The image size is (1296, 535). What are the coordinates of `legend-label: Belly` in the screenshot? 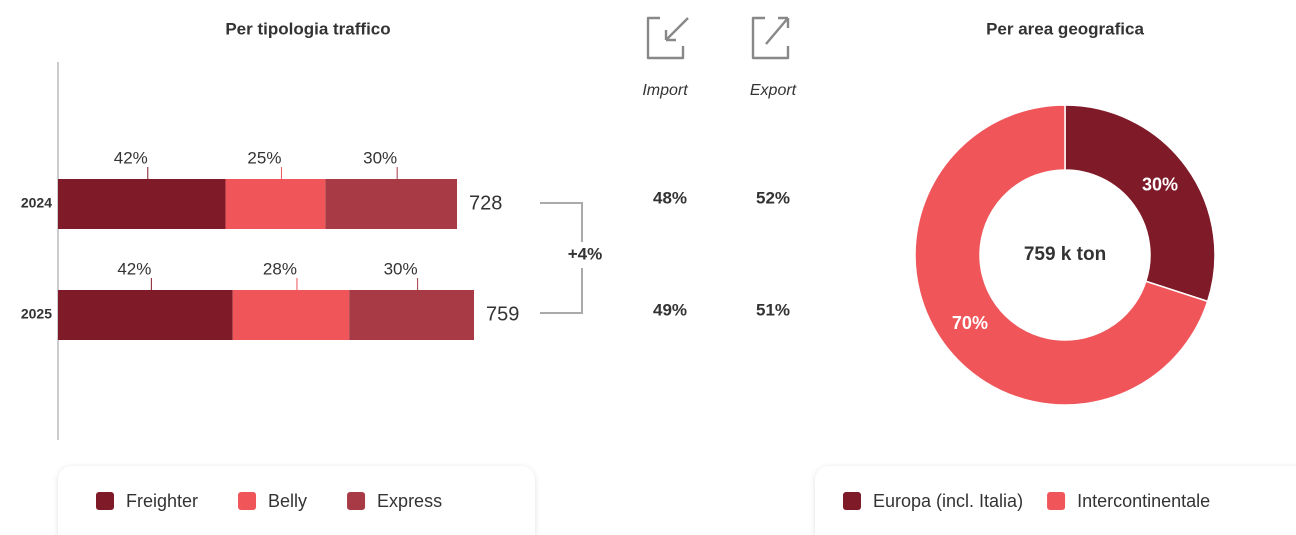 It's located at (287, 501).